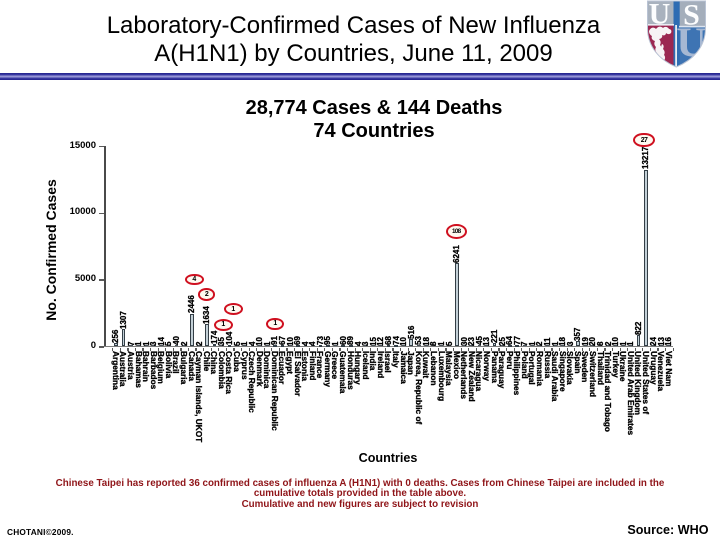 This screenshot has height=540, width=720. Describe the element at coordinates (660, 15) in the screenshot. I see `svg-text: U` at that location.